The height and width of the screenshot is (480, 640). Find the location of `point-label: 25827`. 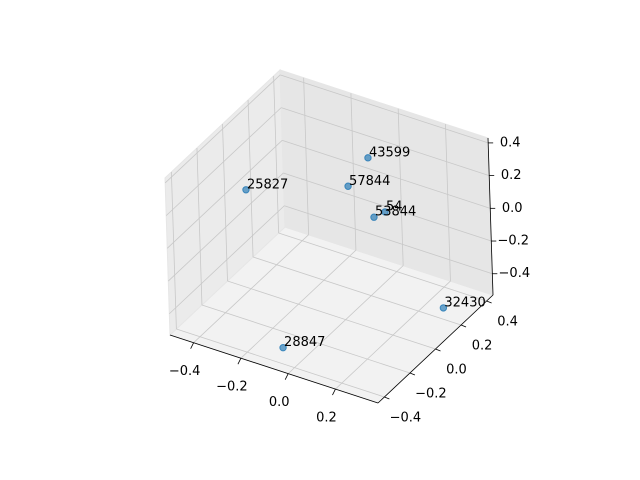

point-label: 25827 is located at coordinates (267, 184).